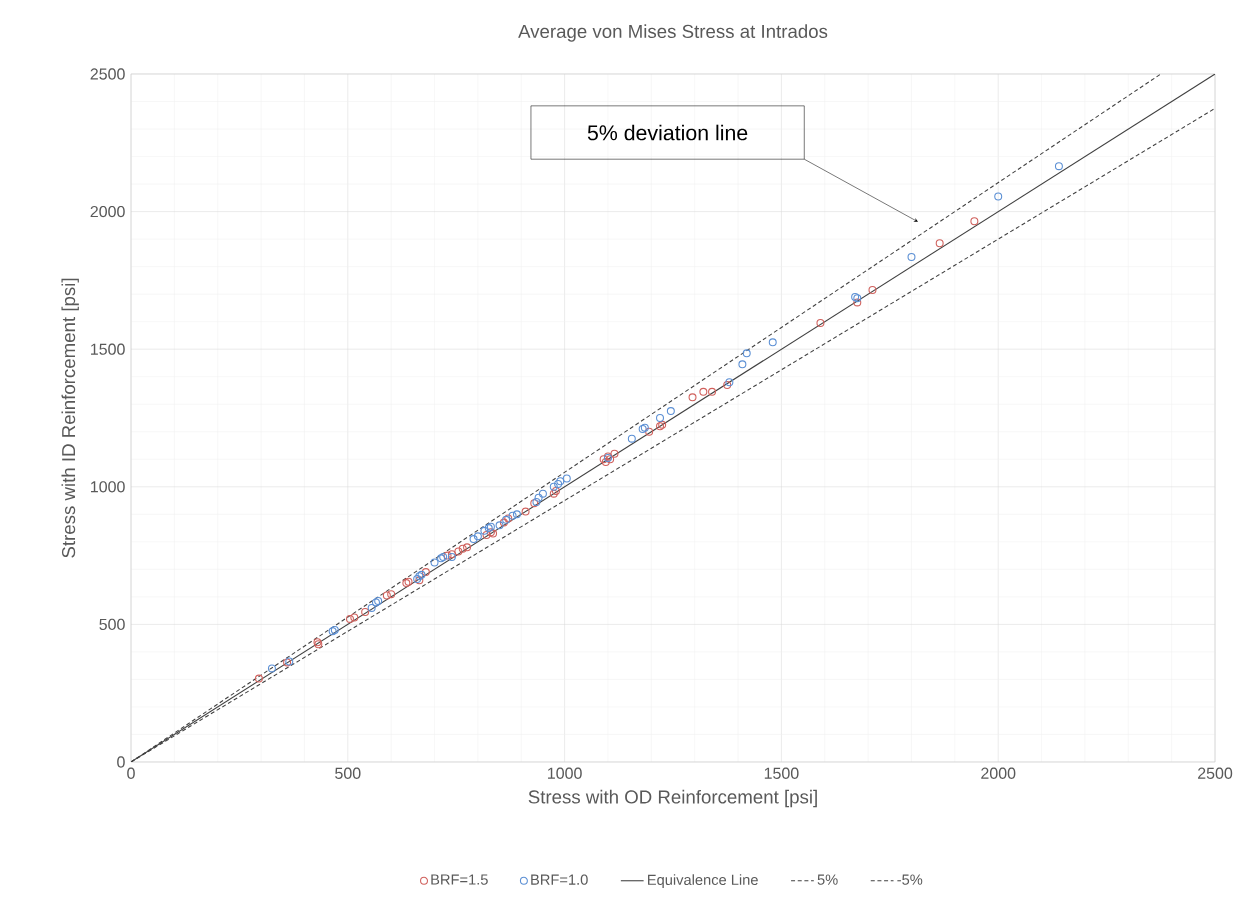 The width and height of the screenshot is (1255, 910). I want to click on legend-label: -5%, so click(910, 879).